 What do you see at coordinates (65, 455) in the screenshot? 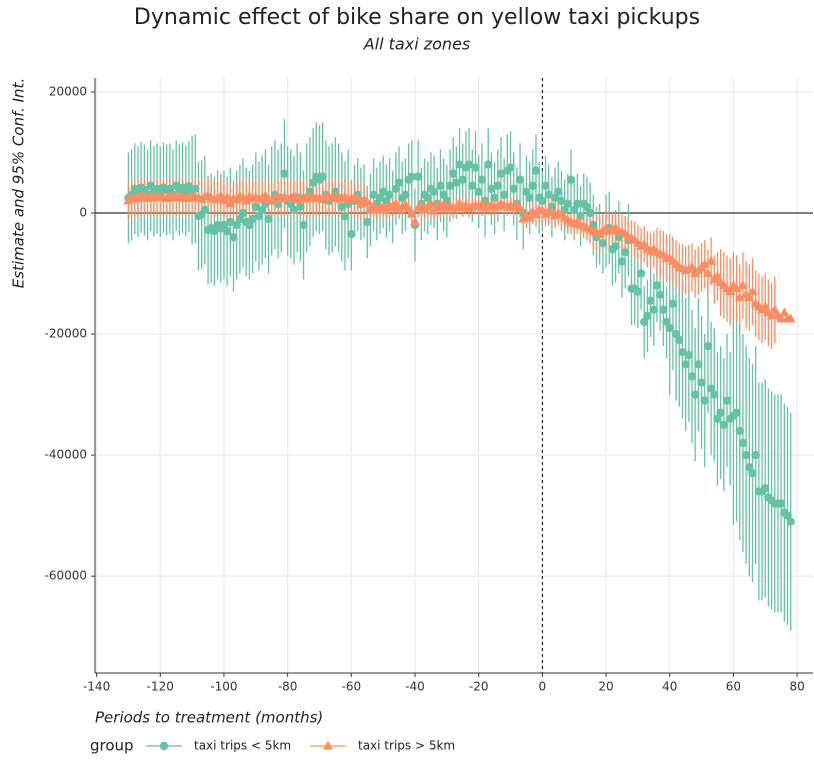
I see `y-tick-label: -40000` at bounding box center [65, 455].